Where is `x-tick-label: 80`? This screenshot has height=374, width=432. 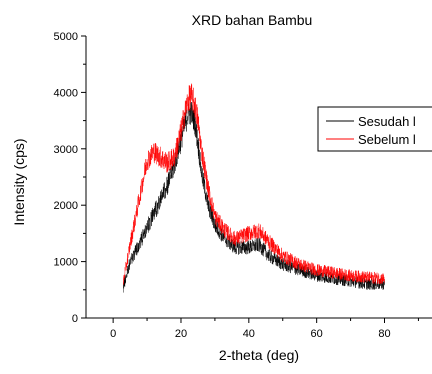 x-tick-label: 80 is located at coordinates (384, 334).